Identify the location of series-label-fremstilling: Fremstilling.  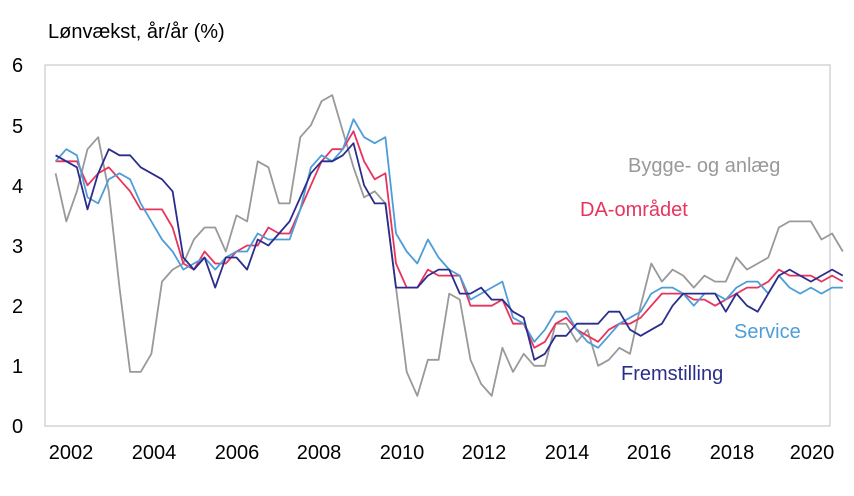
(672, 374).